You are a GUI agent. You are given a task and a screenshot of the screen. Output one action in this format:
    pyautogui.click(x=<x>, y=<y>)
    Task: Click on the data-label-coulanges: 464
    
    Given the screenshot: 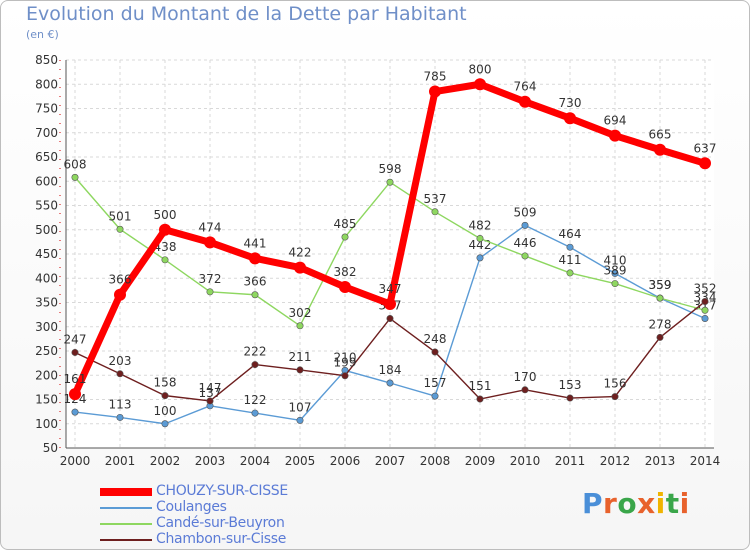 What is the action you would take?
    pyautogui.click(x=570, y=234)
    